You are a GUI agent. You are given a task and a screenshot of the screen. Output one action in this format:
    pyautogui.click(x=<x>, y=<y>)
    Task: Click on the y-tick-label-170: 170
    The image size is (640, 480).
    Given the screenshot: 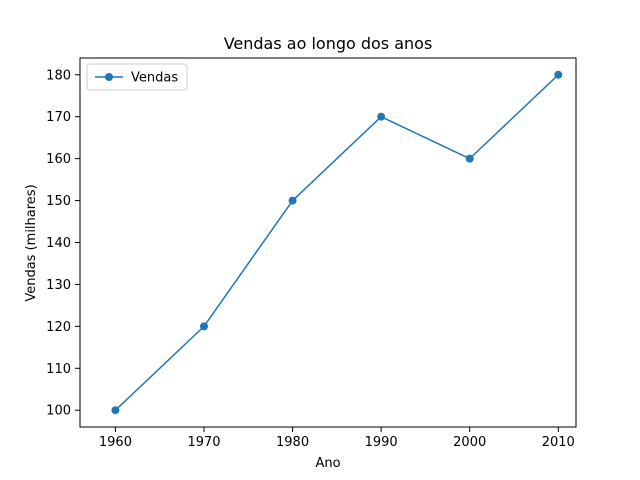 What is the action you would take?
    pyautogui.click(x=58, y=117)
    